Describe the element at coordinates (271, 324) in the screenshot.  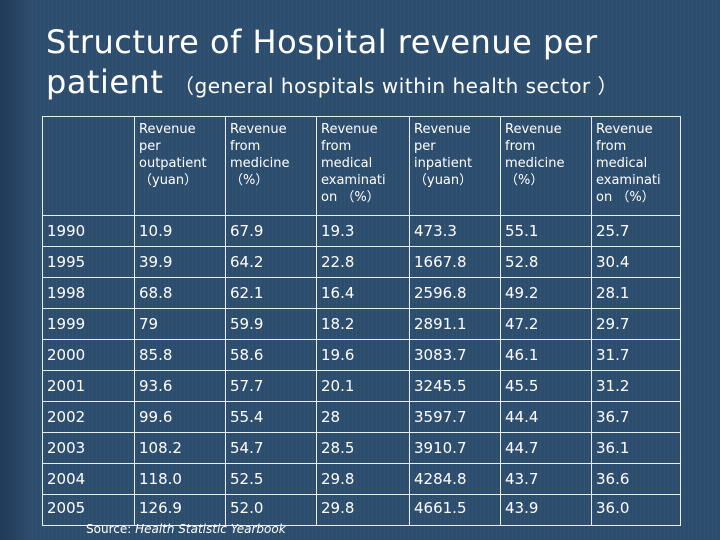
I see `table-cell: 59.9` at that location.